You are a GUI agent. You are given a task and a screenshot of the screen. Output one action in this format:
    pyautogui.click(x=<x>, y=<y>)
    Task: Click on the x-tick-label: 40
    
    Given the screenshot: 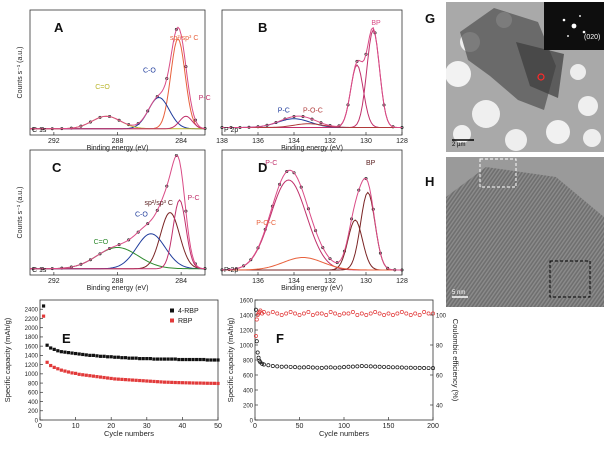 What is the action you would take?
    pyautogui.click(x=183, y=426)
    